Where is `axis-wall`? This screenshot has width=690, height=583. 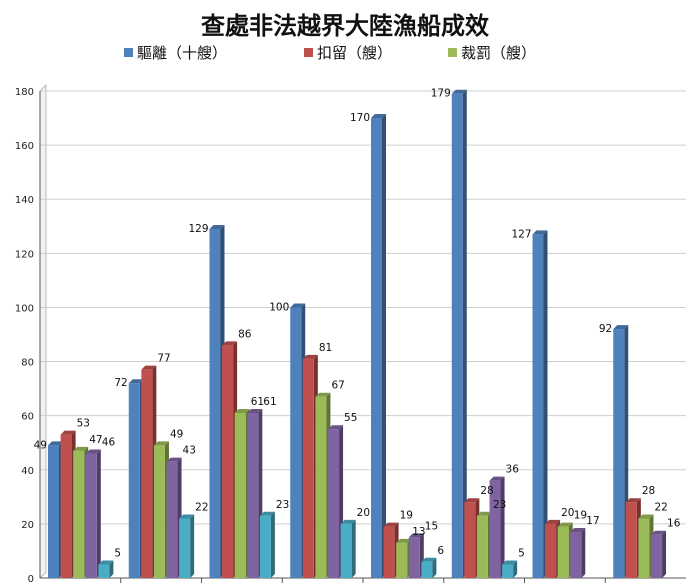
axis-wall is located at coordinates (43, 331).